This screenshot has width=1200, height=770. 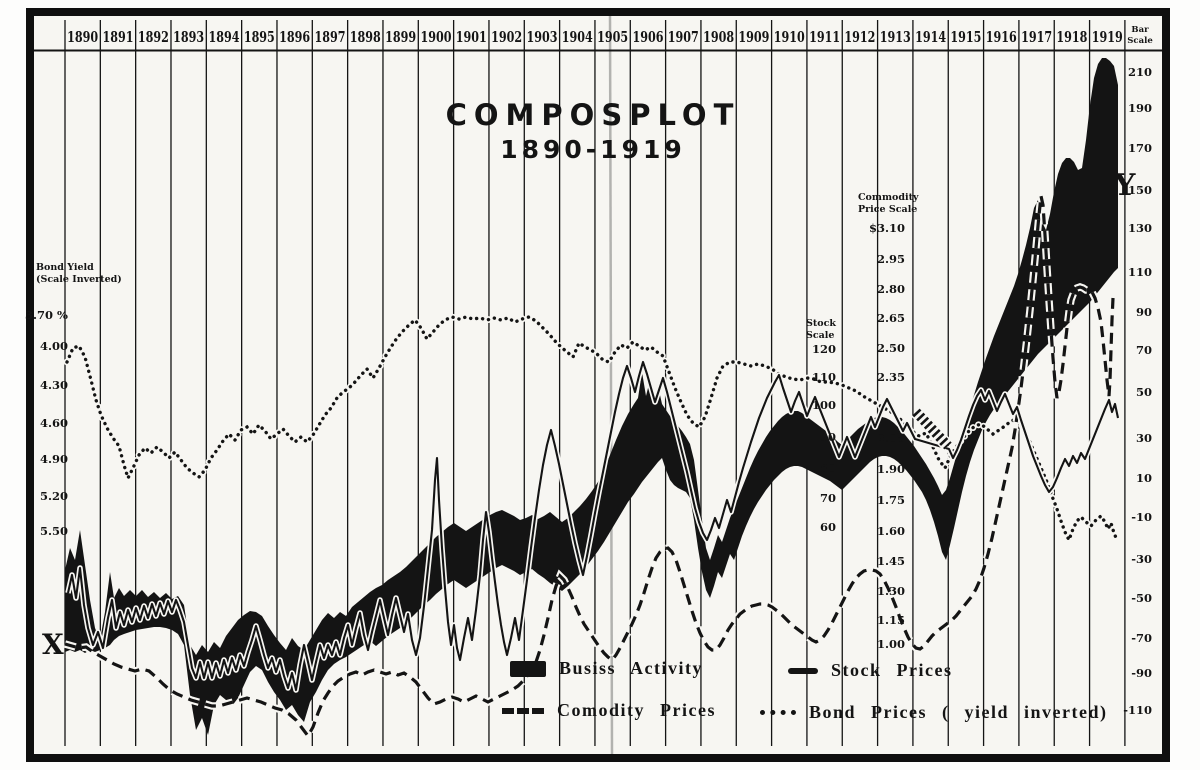 What do you see at coordinates (1140, 72) in the screenshot?
I see `bar-scale-tick-label: 210` at bounding box center [1140, 72].